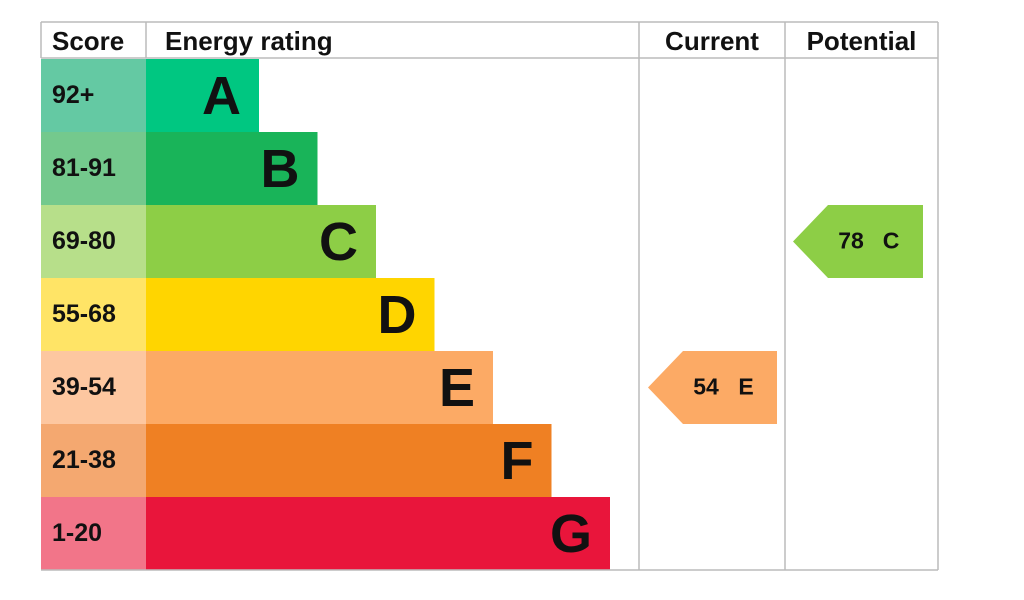 The width and height of the screenshot is (1024, 600). Describe the element at coordinates (249, 41) in the screenshot. I see `header-rating: Energy rating` at that location.